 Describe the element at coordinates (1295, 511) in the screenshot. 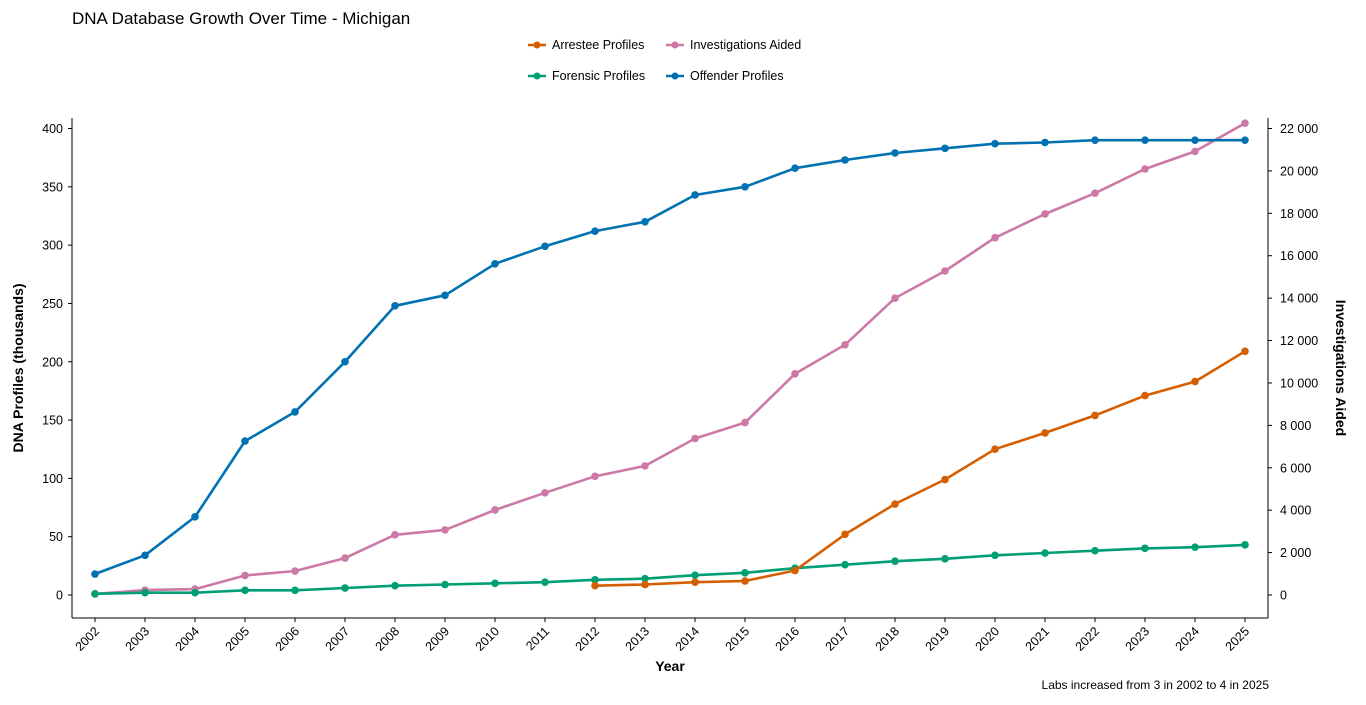

I see `y2-tick-label: 4 000` at that location.